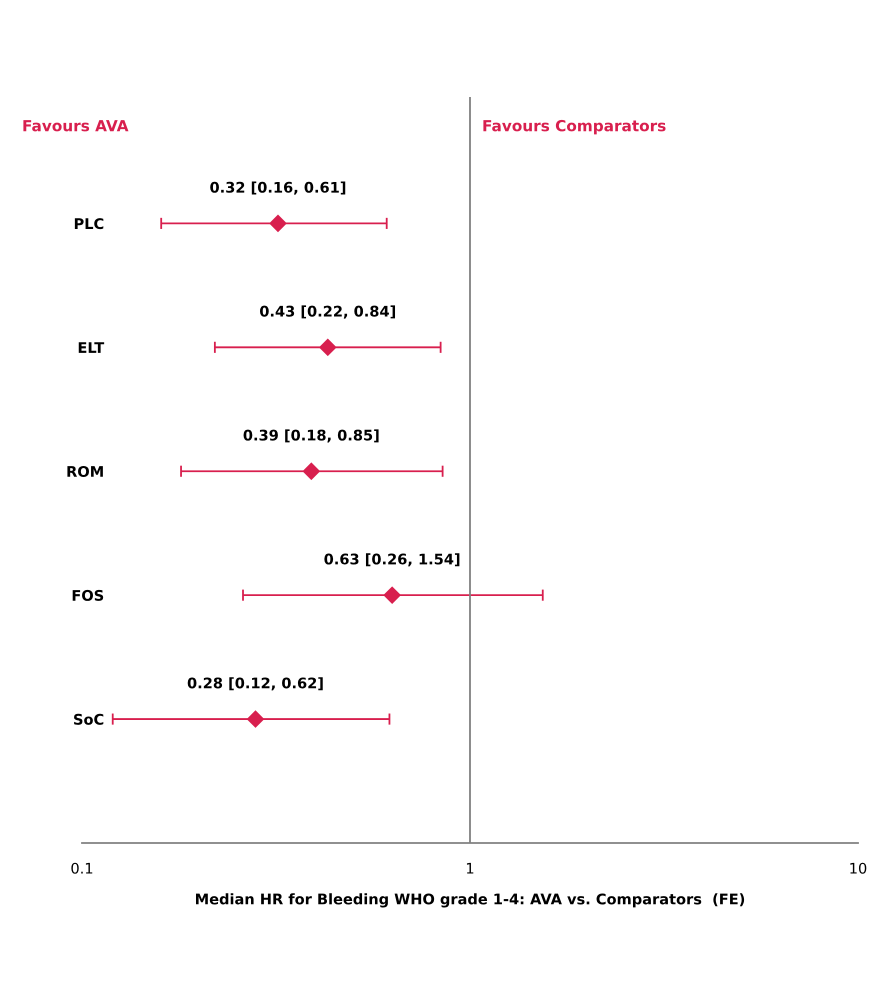  Describe the element at coordinates (574, 127) in the screenshot. I see `annotation: Favours Comparators` at that location.